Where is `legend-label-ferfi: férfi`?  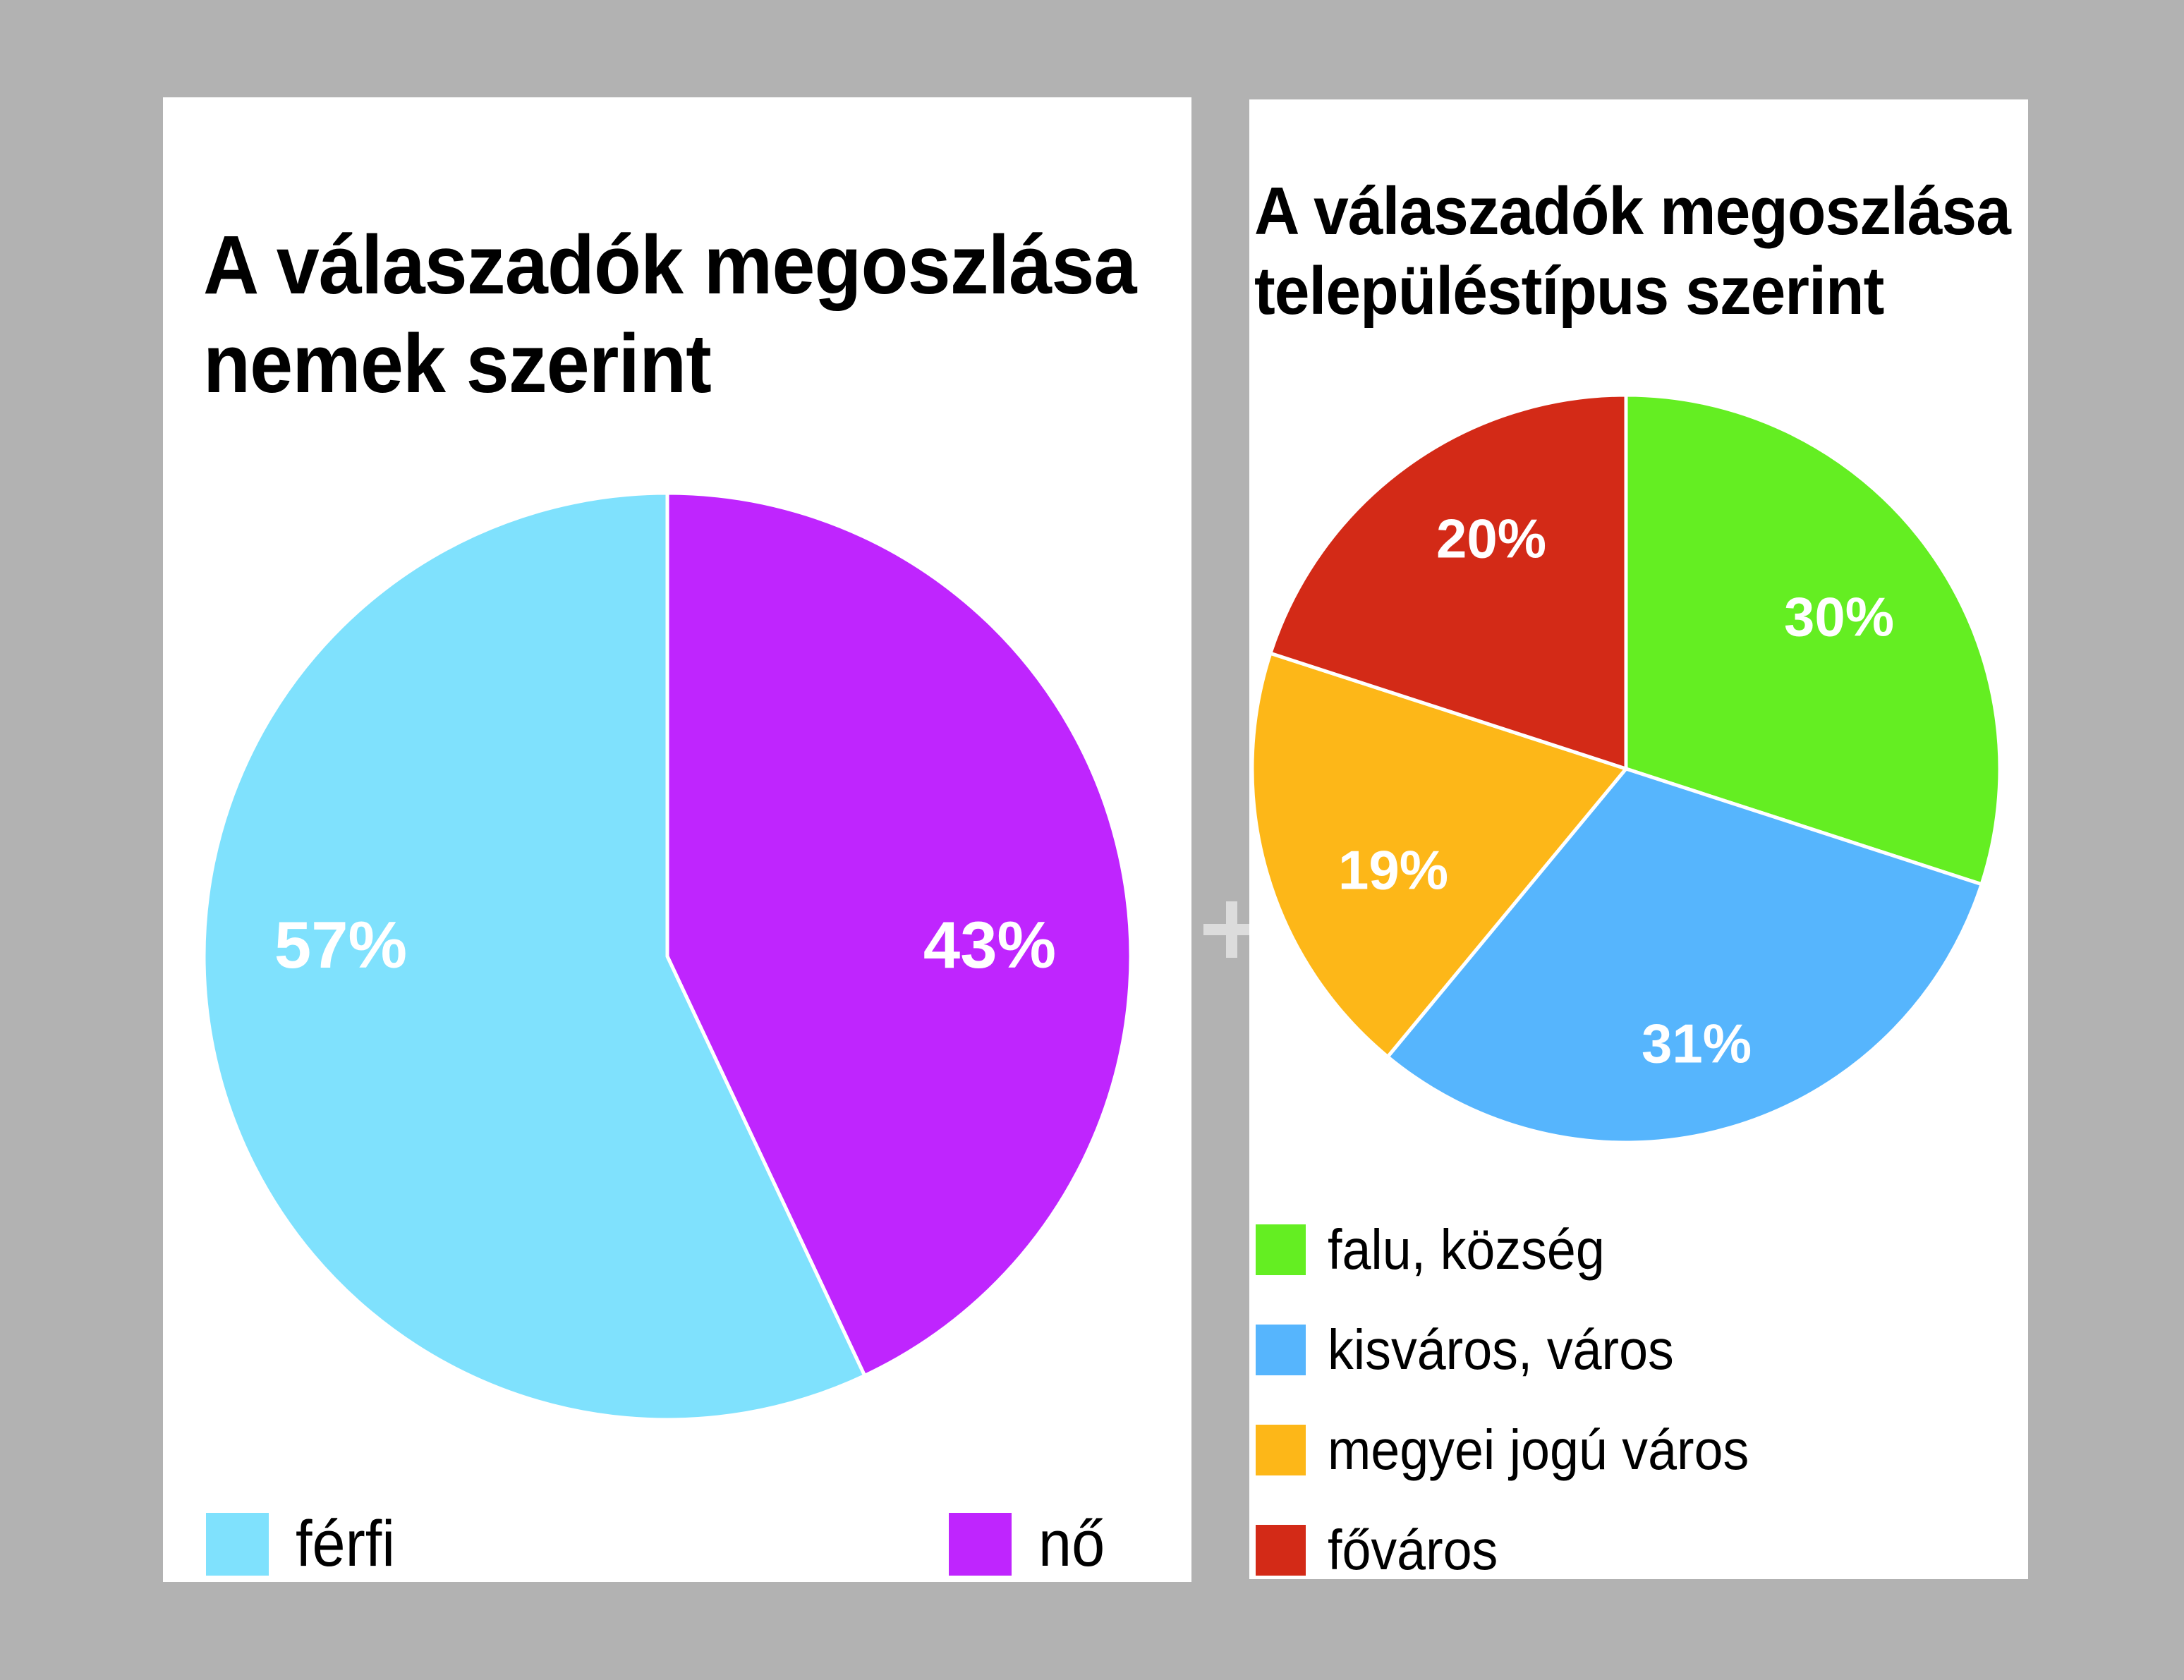 legend-label-ferfi: férfi is located at coordinates (346, 1544).